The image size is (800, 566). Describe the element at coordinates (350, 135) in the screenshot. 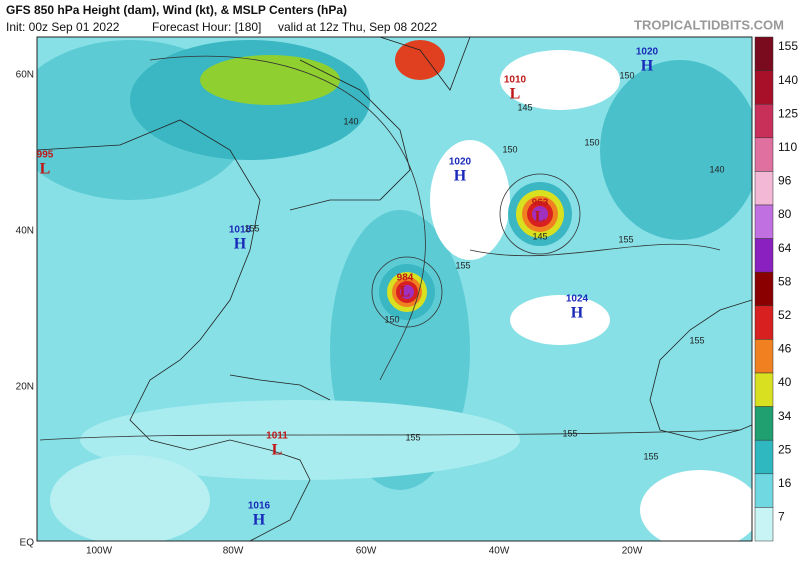

I see `coastline` at that location.